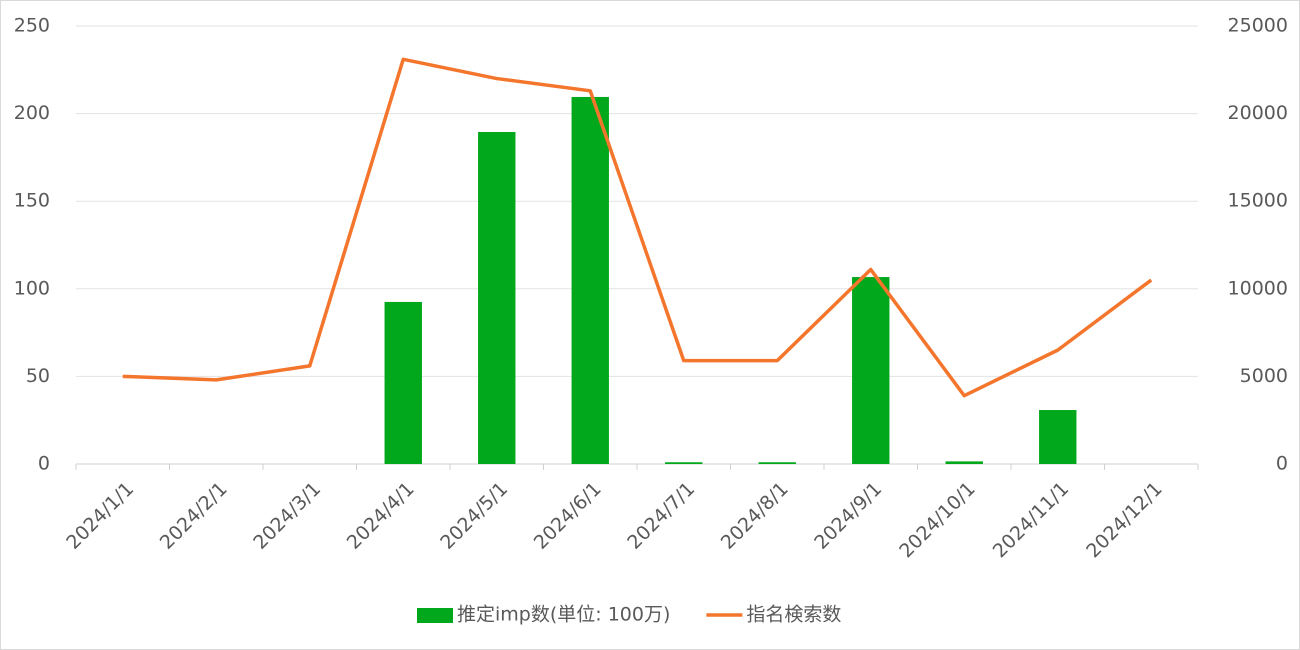  Describe the element at coordinates (32, 113) in the screenshot. I see `y-tick-label: 200` at that location.